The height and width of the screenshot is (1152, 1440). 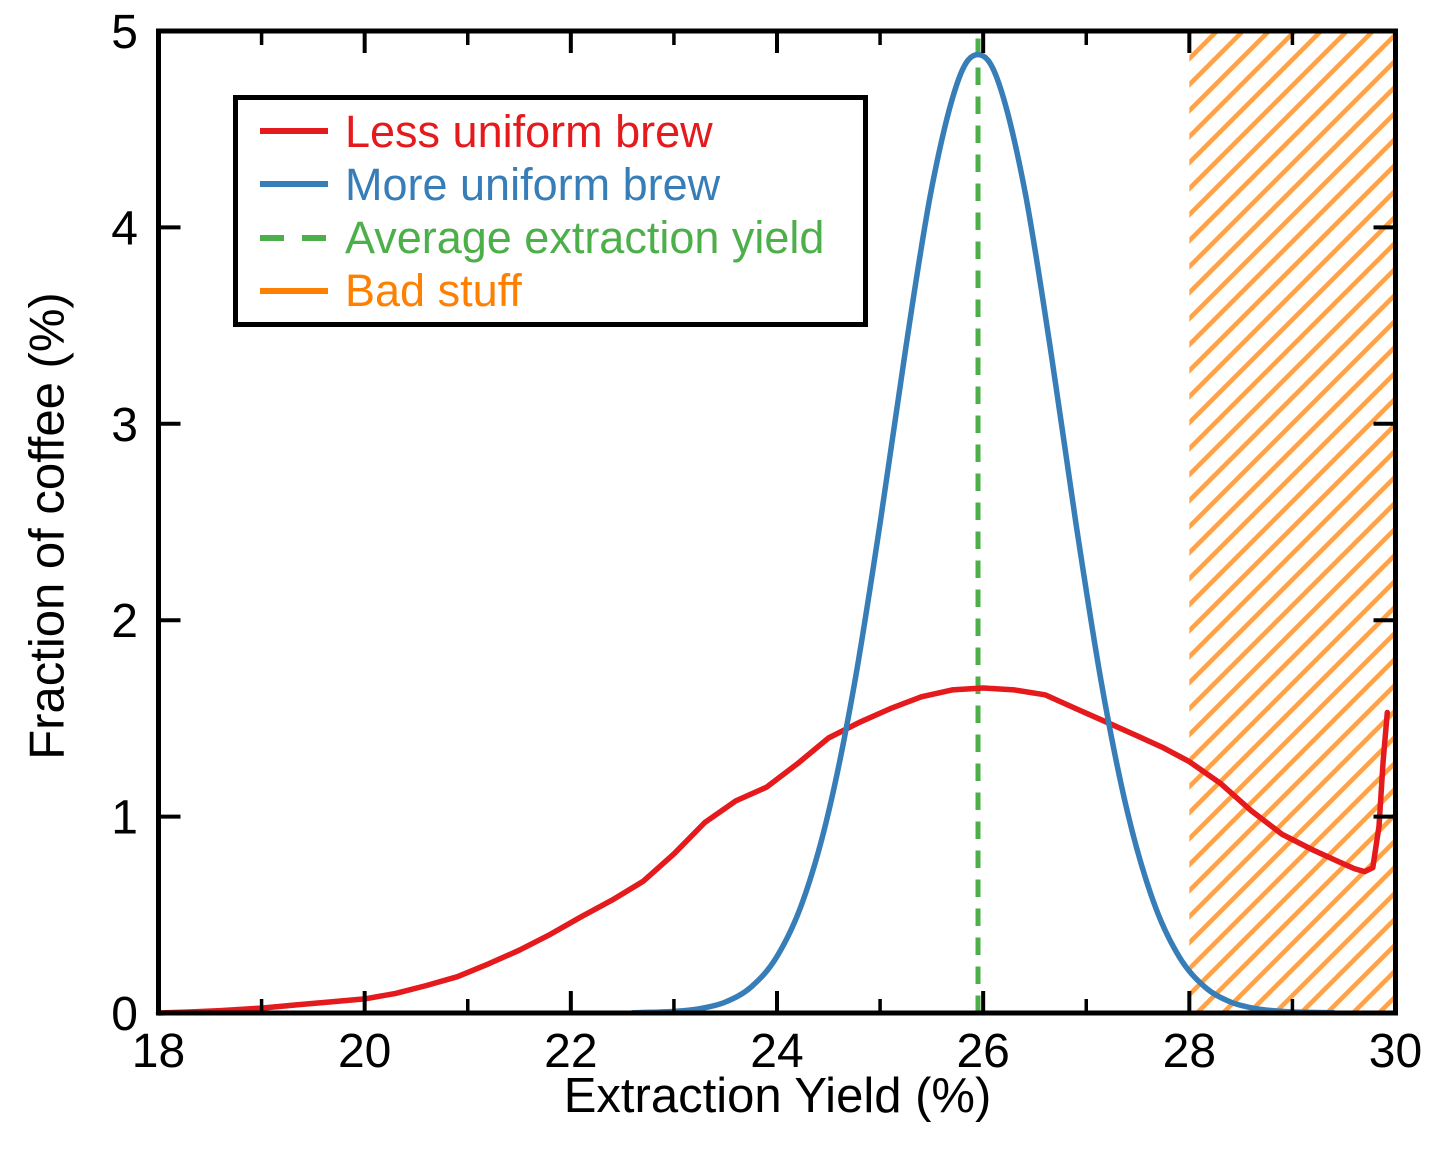 I want to click on y-tick-label-1: 1, so click(x=124, y=818).